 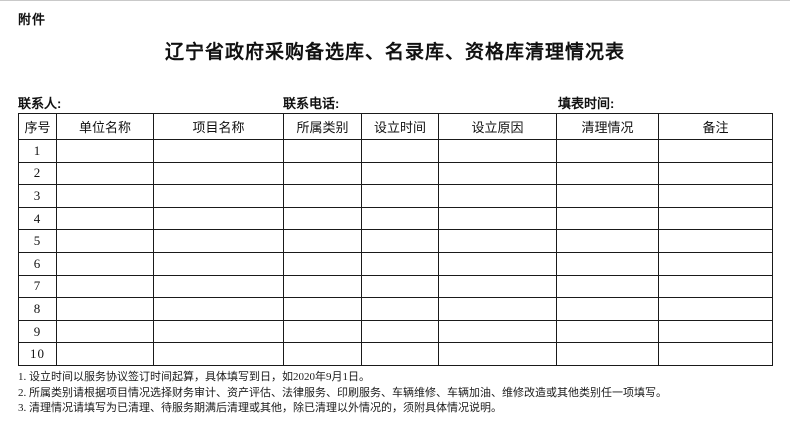 I want to click on row-number-cell: 2, so click(x=37, y=173).